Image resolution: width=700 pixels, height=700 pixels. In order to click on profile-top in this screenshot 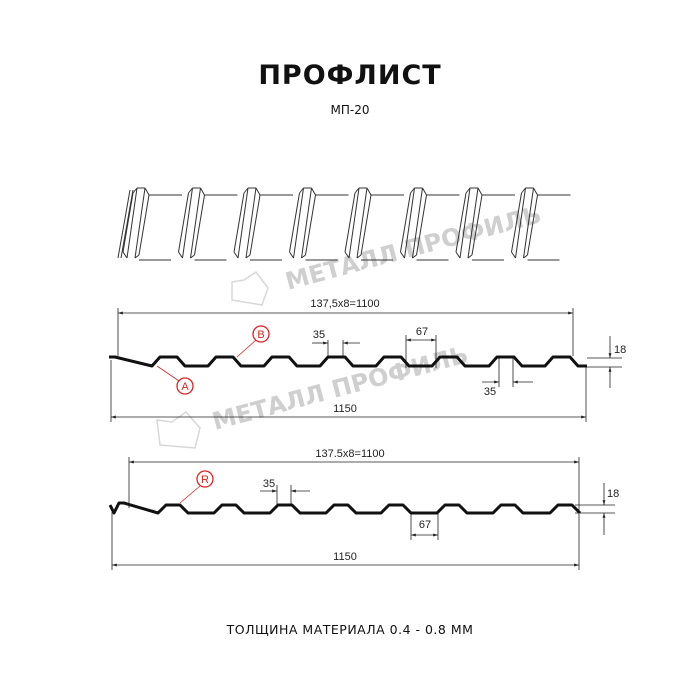, I will do `click(365, 365)`.